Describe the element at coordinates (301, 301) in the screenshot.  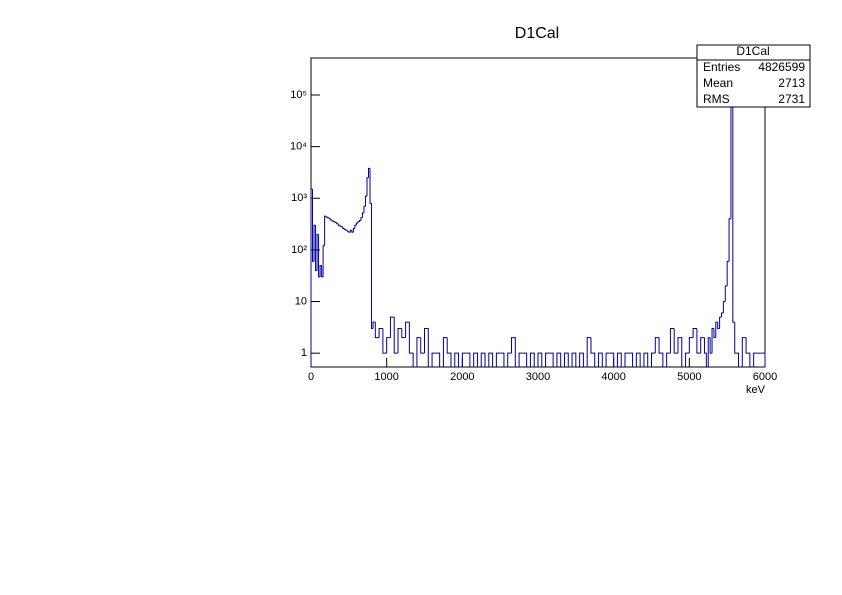
I see `y-tick-label: 10` at that location.